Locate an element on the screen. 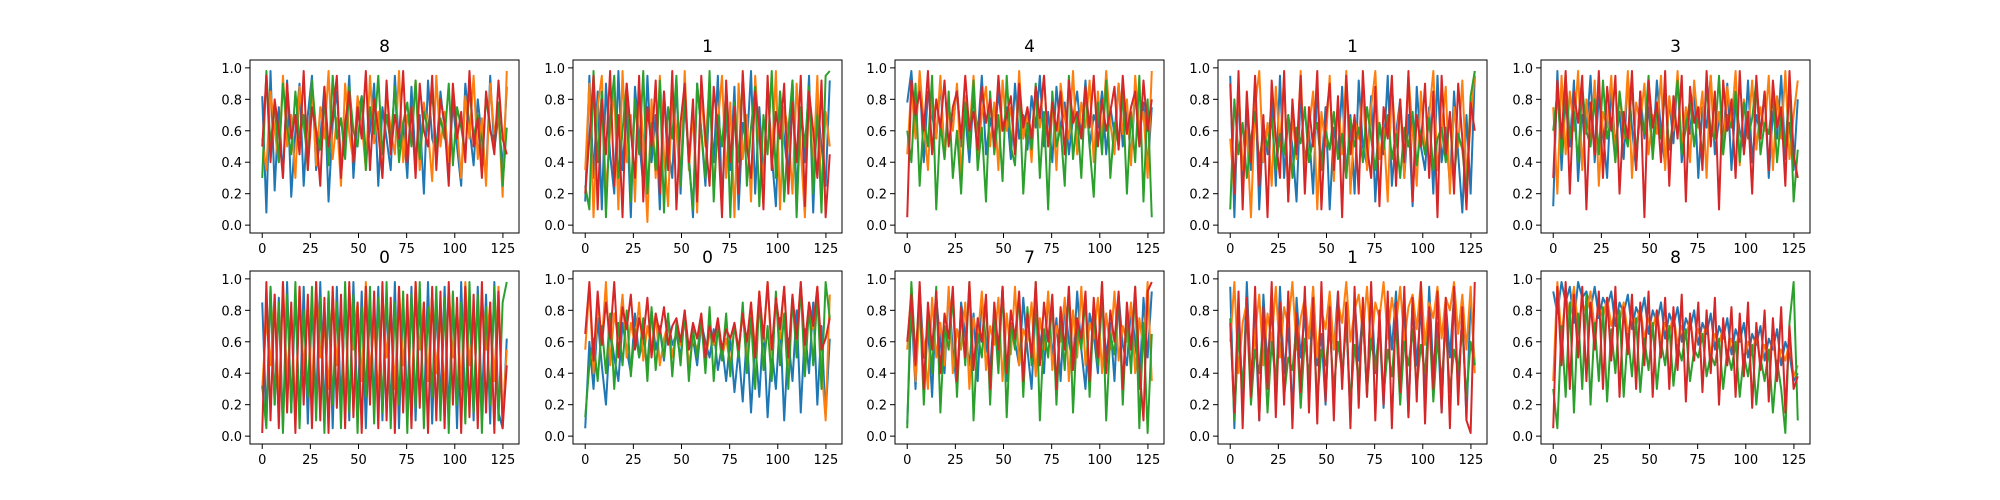 The image size is (2000, 500). subplot-2: 1 0 25 50 75 100 125 0.0 0.2 0.4 0.6 0.8 1.0 is located at coordinates (693, 147).